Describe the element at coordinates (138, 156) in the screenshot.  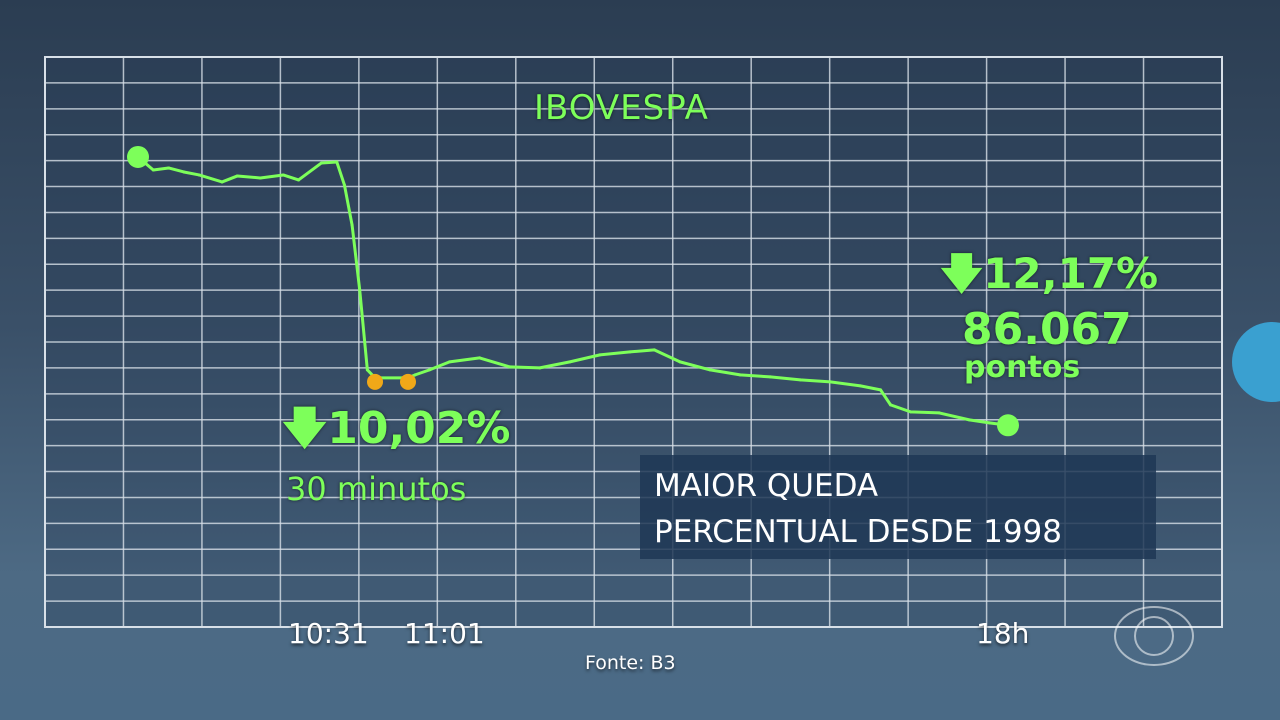
I see `start-marker` at that location.